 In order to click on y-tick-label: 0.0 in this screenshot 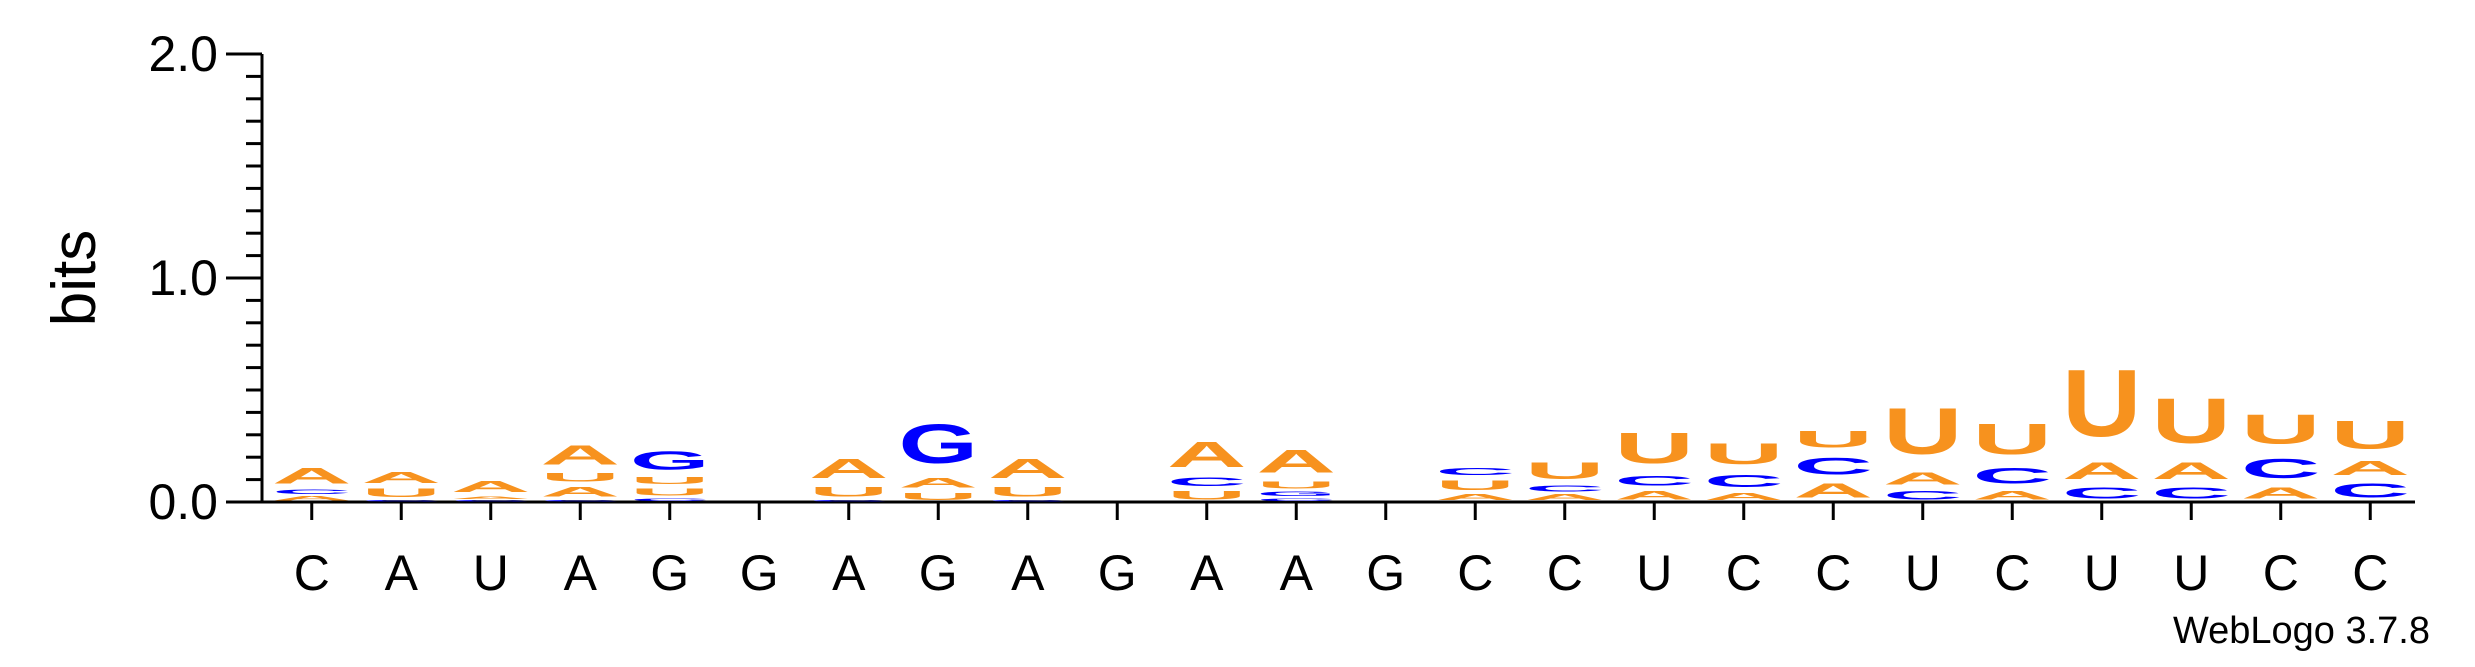, I will do `click(183, 502)`.